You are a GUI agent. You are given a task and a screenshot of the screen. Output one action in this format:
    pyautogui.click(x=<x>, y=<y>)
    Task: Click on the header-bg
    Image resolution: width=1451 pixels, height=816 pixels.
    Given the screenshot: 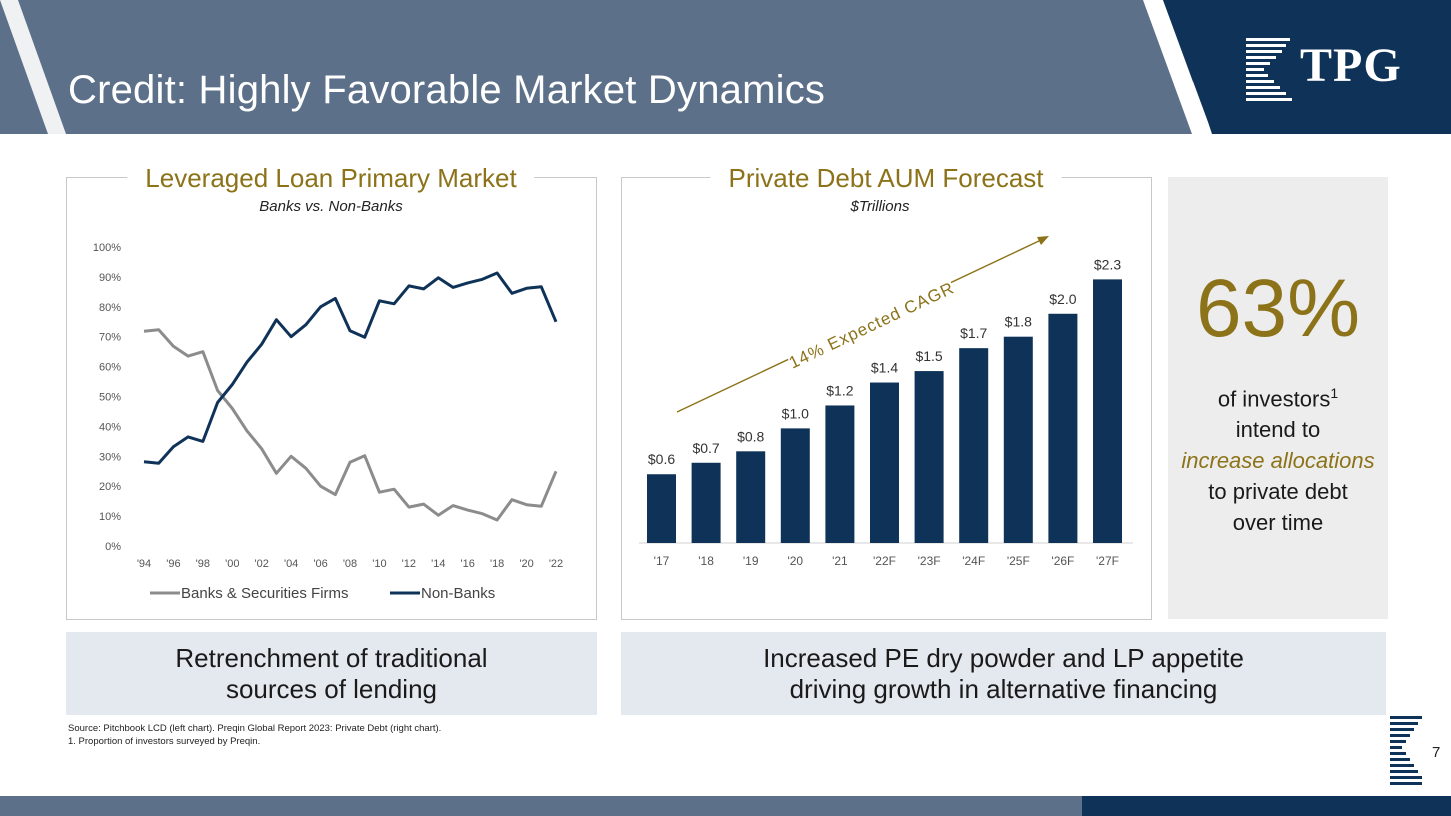 What is the action you would take?
    pyautogui.click(x=596, y=67)
    